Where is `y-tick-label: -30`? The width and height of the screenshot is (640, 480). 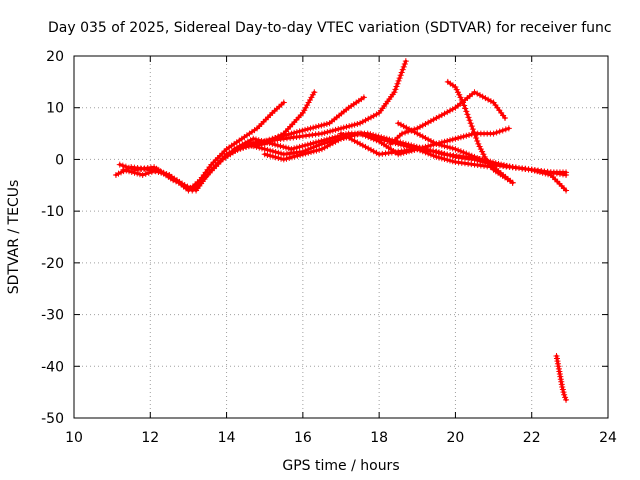
y-tick-label: -30 is located at coordinates (52, 316).